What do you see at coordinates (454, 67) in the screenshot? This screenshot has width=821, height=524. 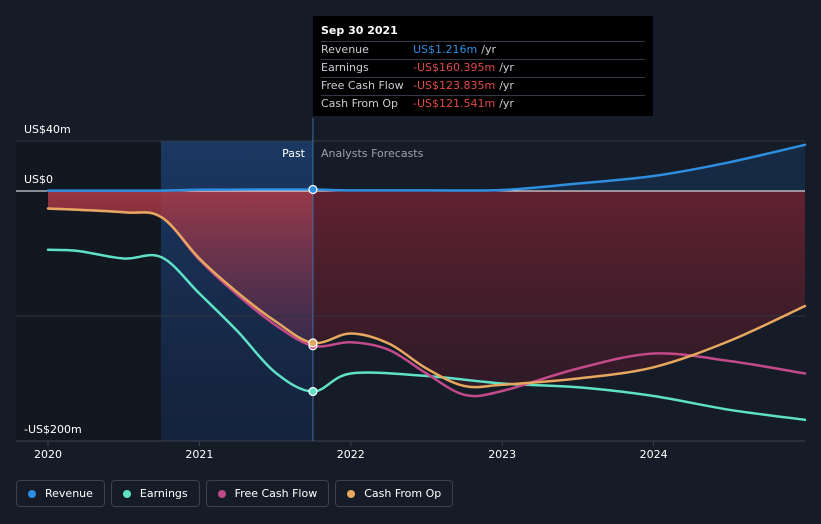 I see `tooltip-value: -US$160.395m` at bounding box center [454, 67].